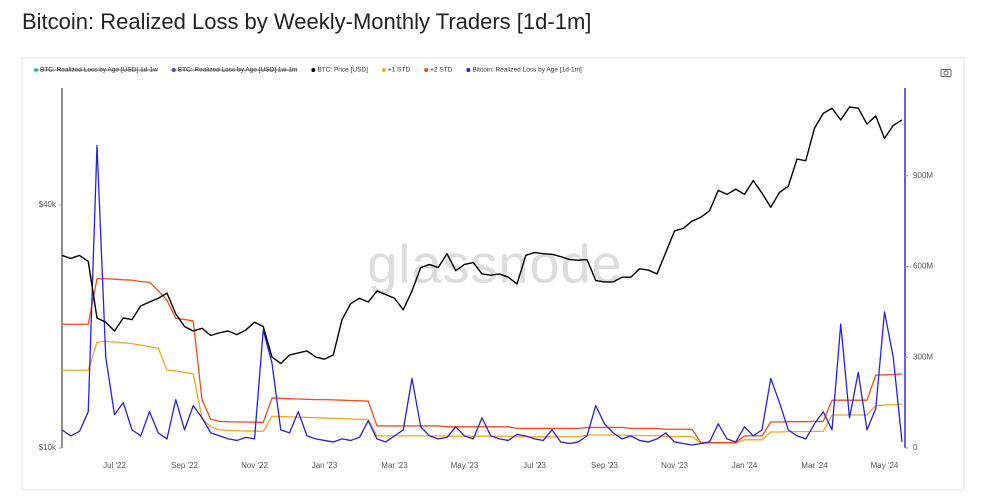  I want to click on y-tick-label: $40k, so click(48, 204).